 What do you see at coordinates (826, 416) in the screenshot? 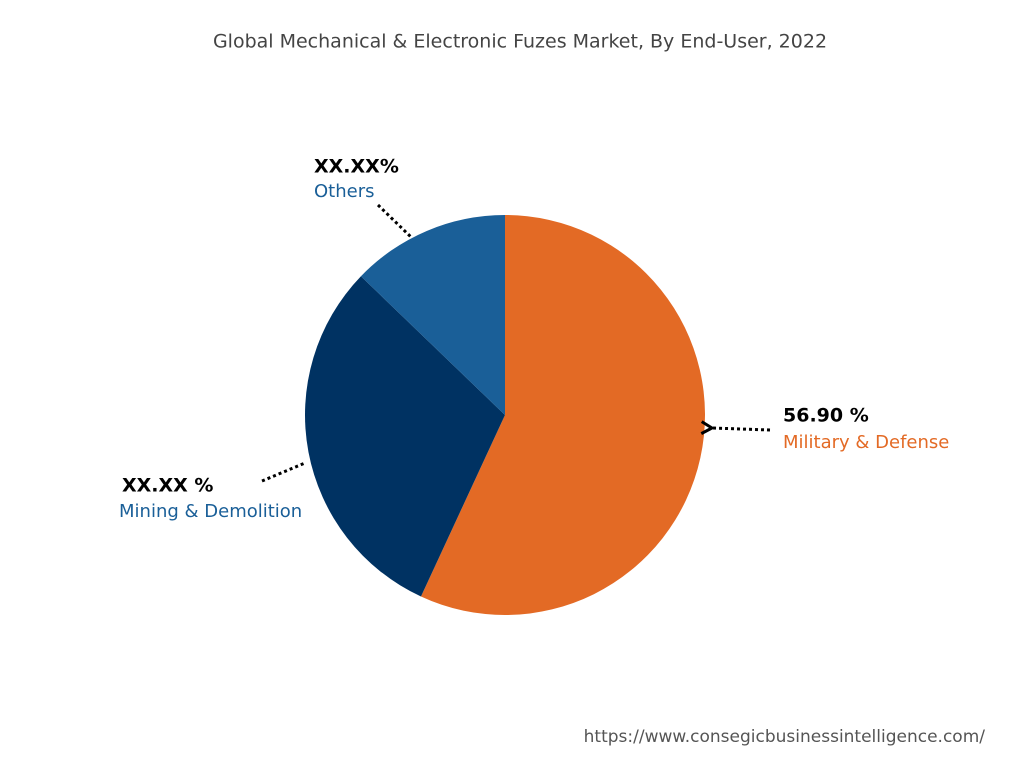
I see `value-label: 56.90 %` at bounding box center [826, 416].